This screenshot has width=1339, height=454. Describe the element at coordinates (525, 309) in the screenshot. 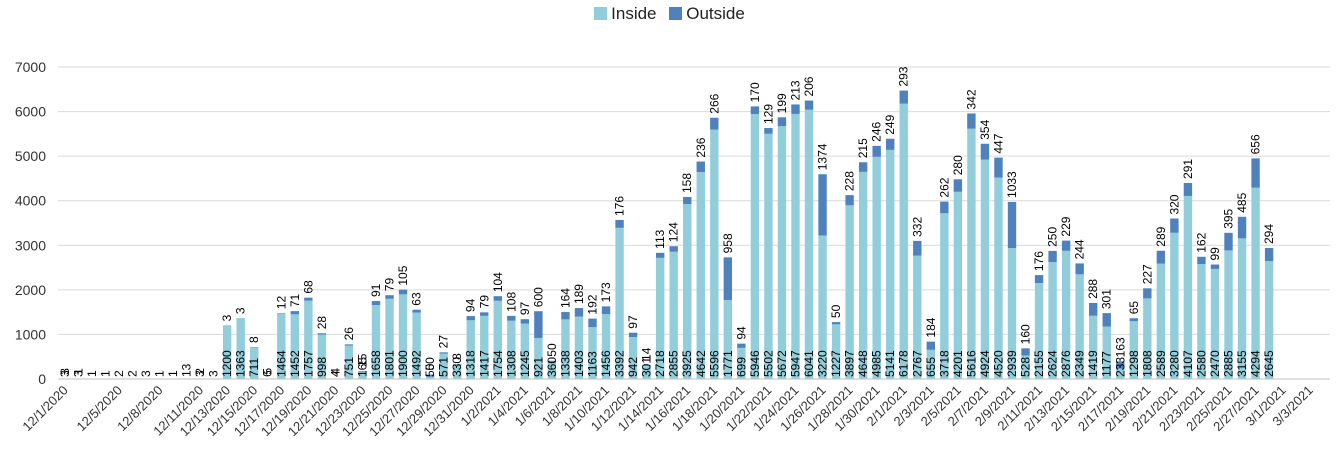

I see `data-label-outside: 97` at that location.